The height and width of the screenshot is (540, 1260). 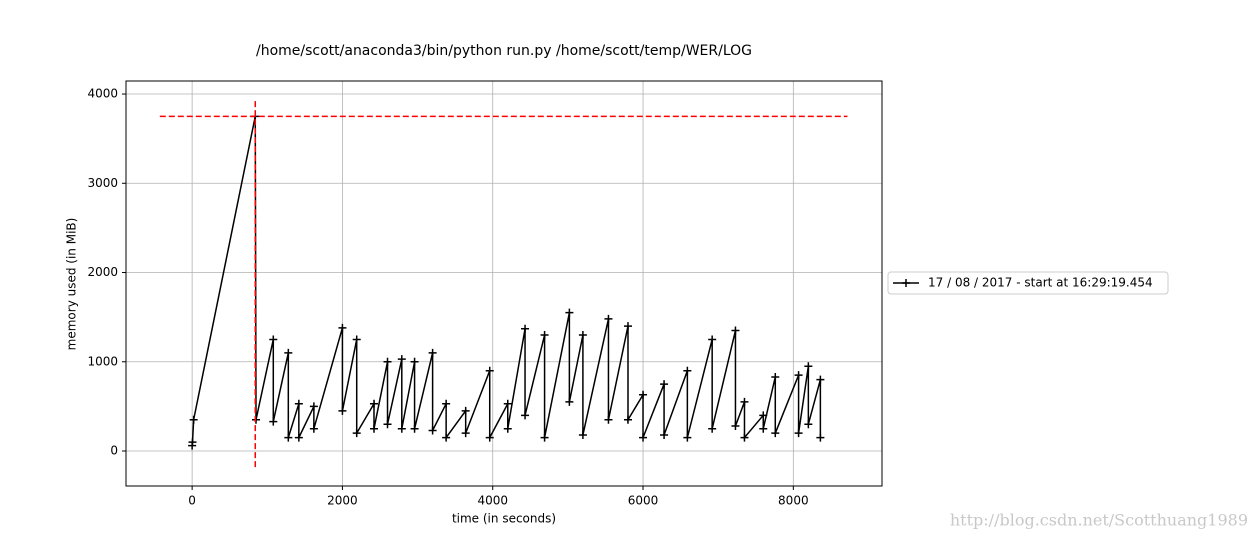 What do you see at coordinates (102, 361) in the screenshot?
I see `y-tick-label: 1000` at bounding box center [102, 361].